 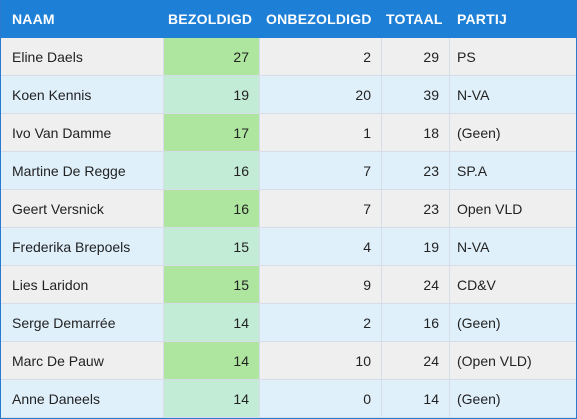 What do you see at coordinates (321, 247) in the screenshot?
I see `cell-onbezoldigd: 4` at bounding box center [321, 247].